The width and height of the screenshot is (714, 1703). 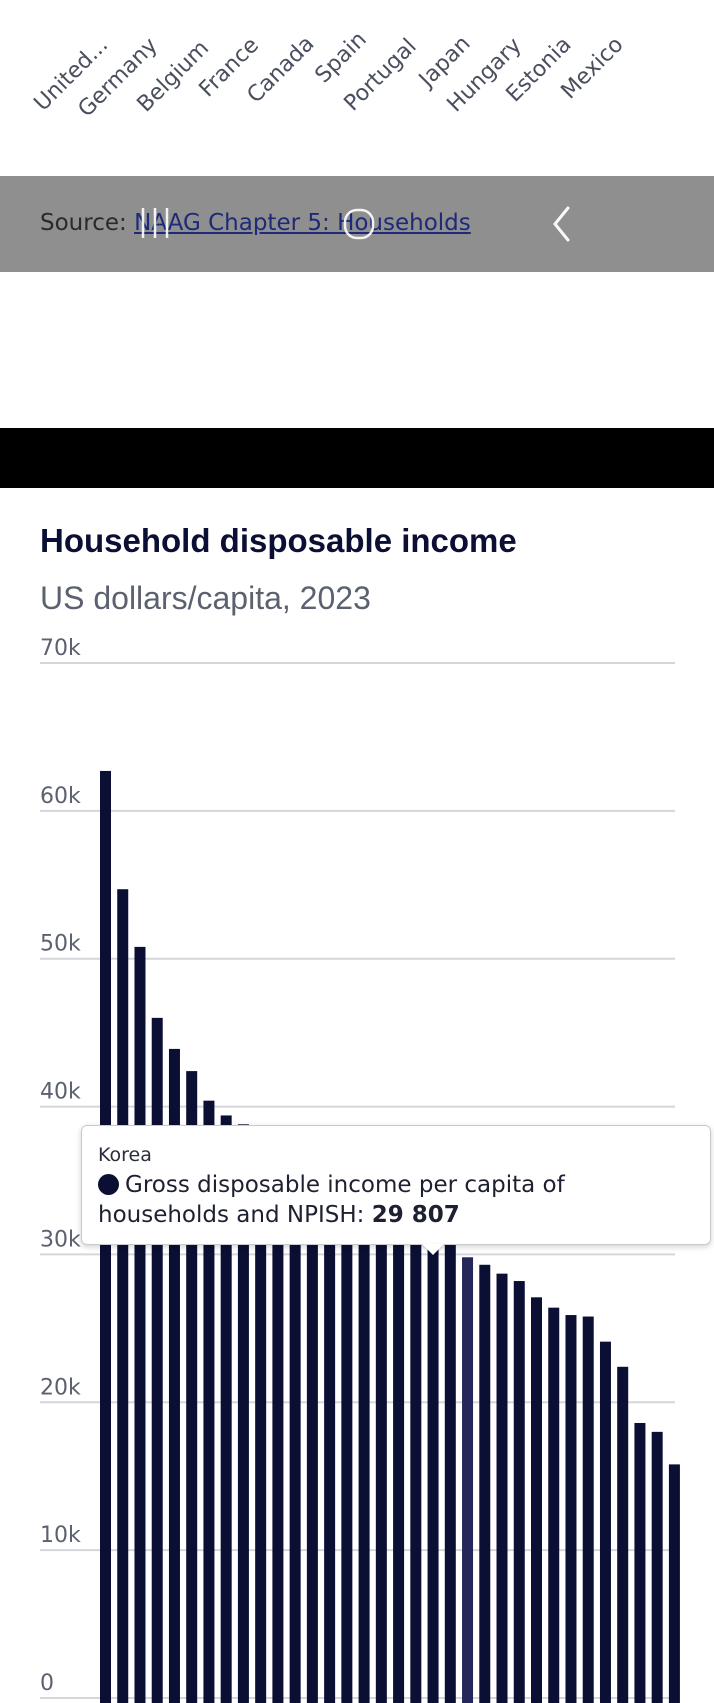 I want to click on y-axis-ticks: 0 10k 20k 30k 40k 50k 60k 70k, so click(x=60, y=1166).